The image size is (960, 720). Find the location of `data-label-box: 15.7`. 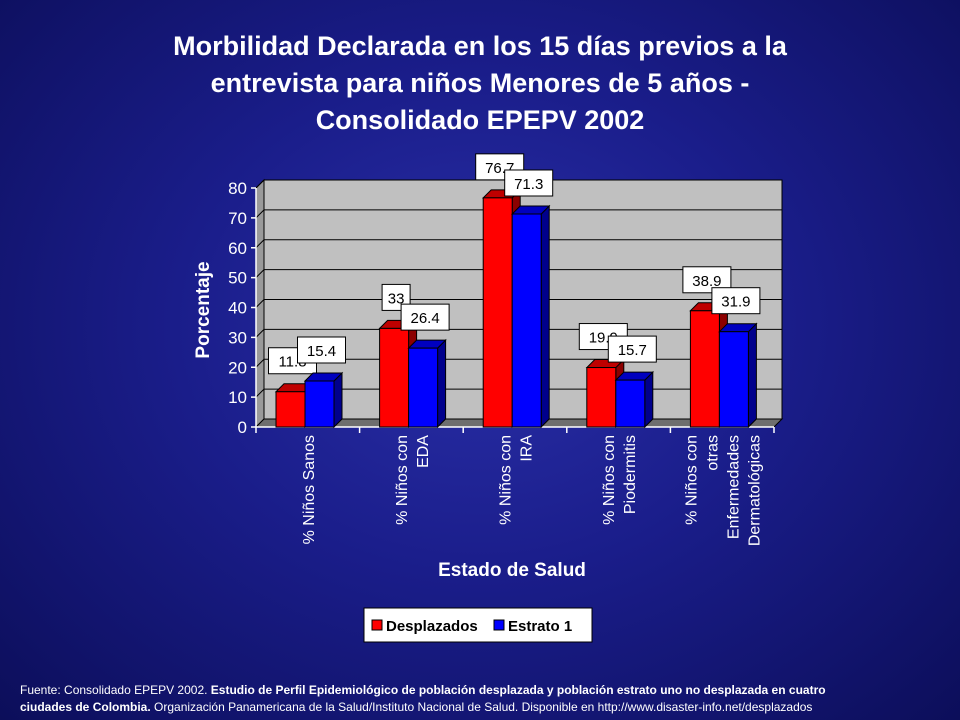

data-label-box: 15.7 is located at coordinates (632, 349).